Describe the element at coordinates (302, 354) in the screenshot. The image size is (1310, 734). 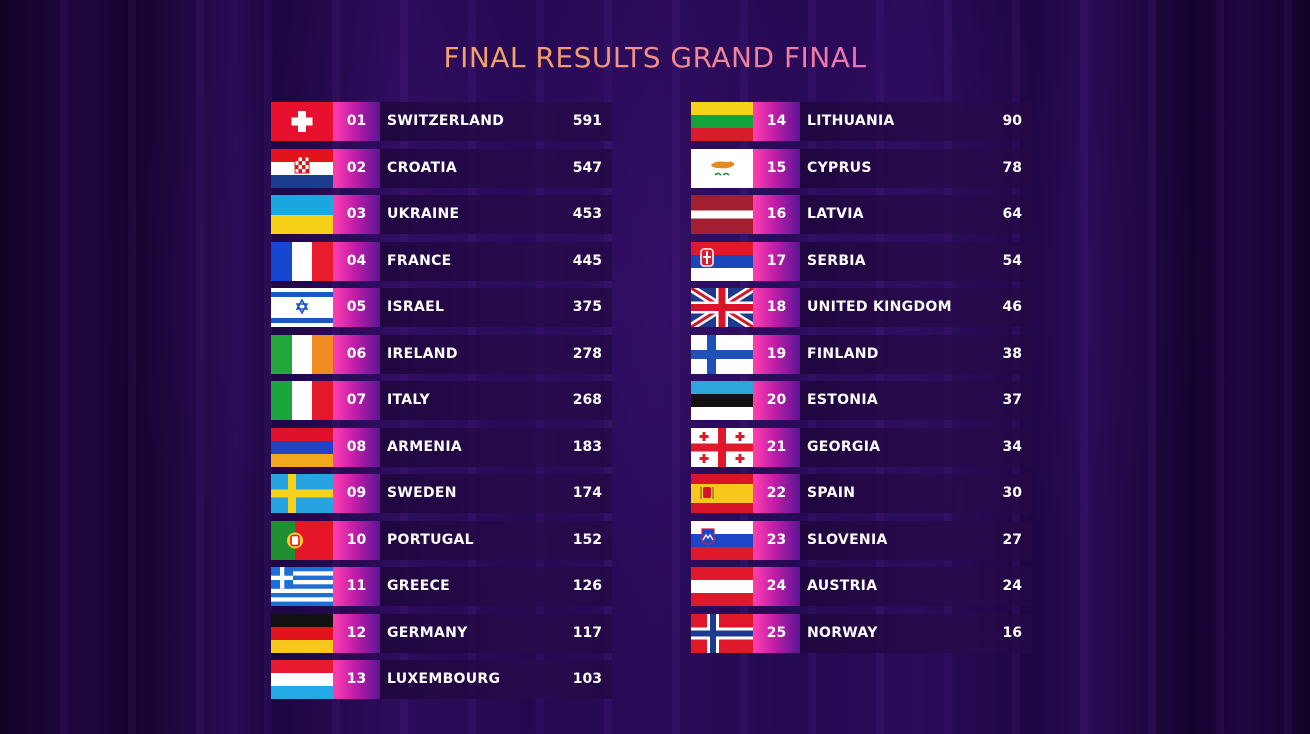
I see `flag-ireland` at that location.